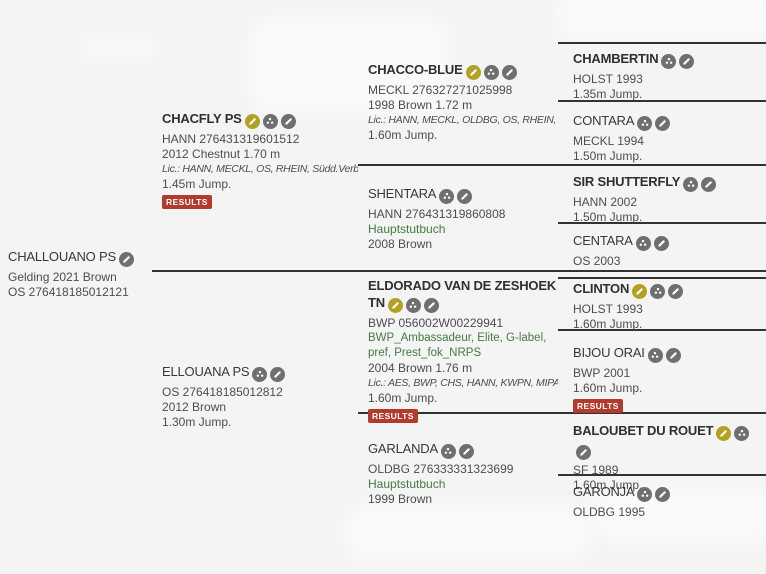  Describe the element at coordinates (420, 105) in the screenshot. I see `horse-description: 1998 Brown 1.72 m` at that location.